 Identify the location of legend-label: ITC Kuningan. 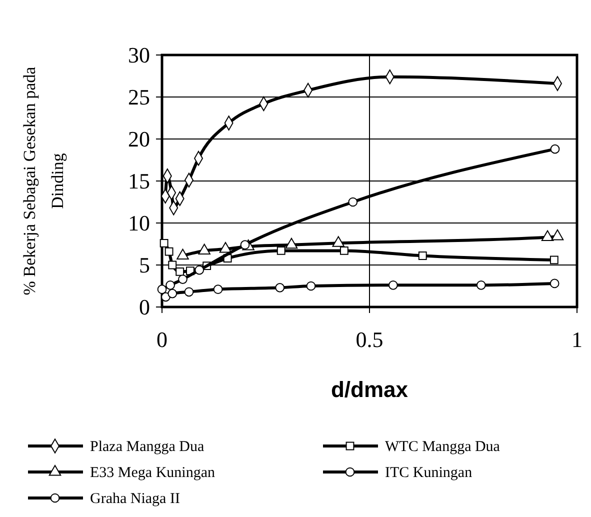
(429, 473).